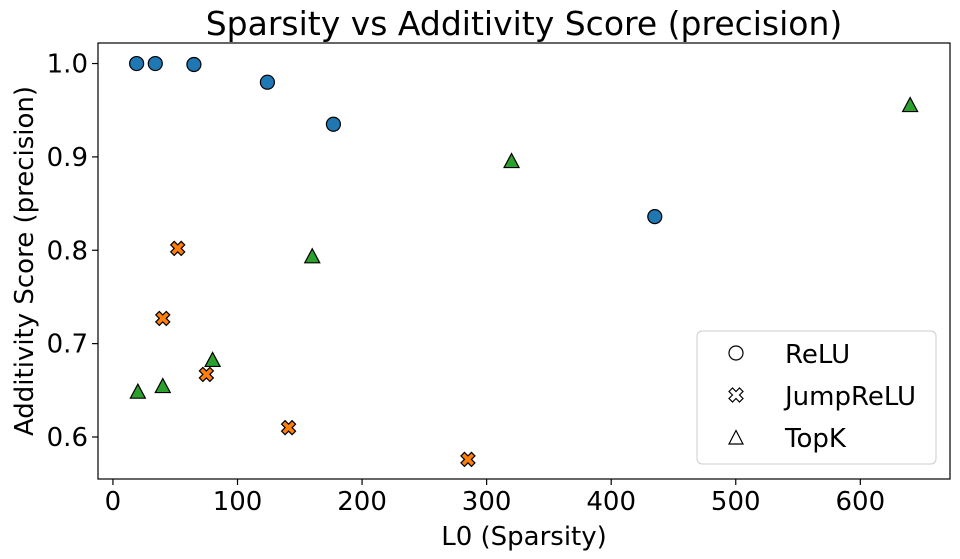 The width and height of the screenshot is (960, 559). I want to click on legend-circle-icon, so click(736, 353).